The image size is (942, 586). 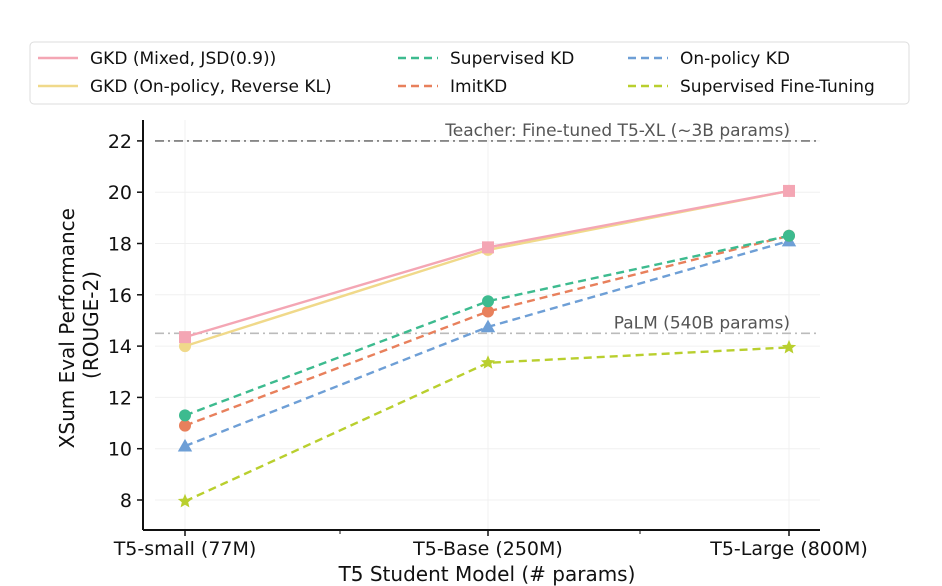 What do you see at coordinates (183, 59) in the screenshot?
I see `legend-label: GKD (Mixed, JSD(0.9))` at bounding box center [183, 59].